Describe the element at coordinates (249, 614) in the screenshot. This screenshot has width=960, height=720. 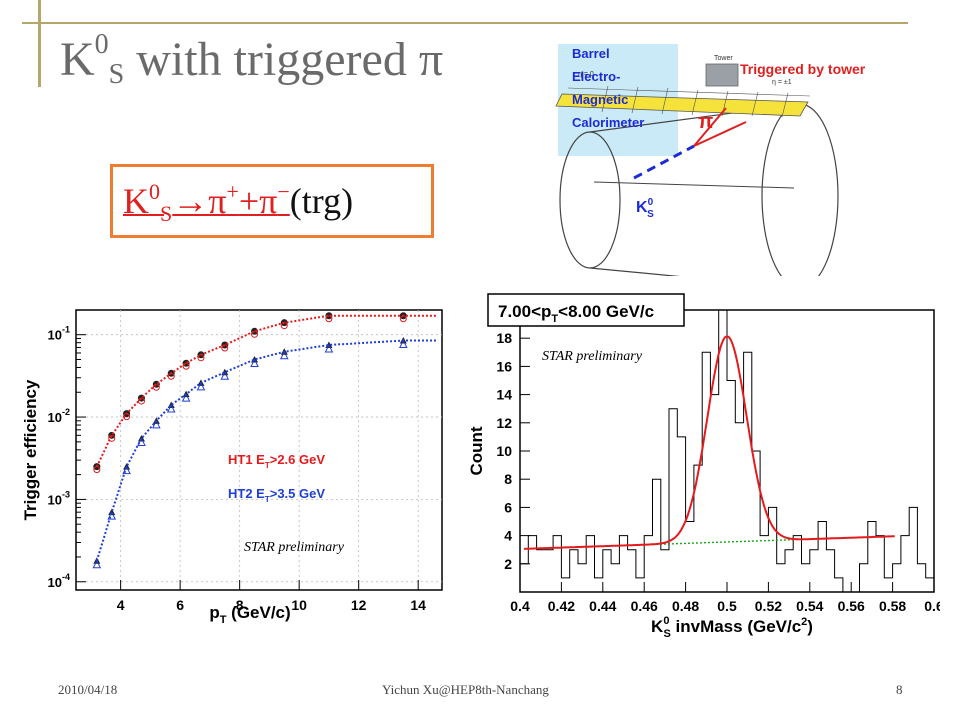
I see `efficiency-x-axis-label: pT (GeV/c)` at that location.